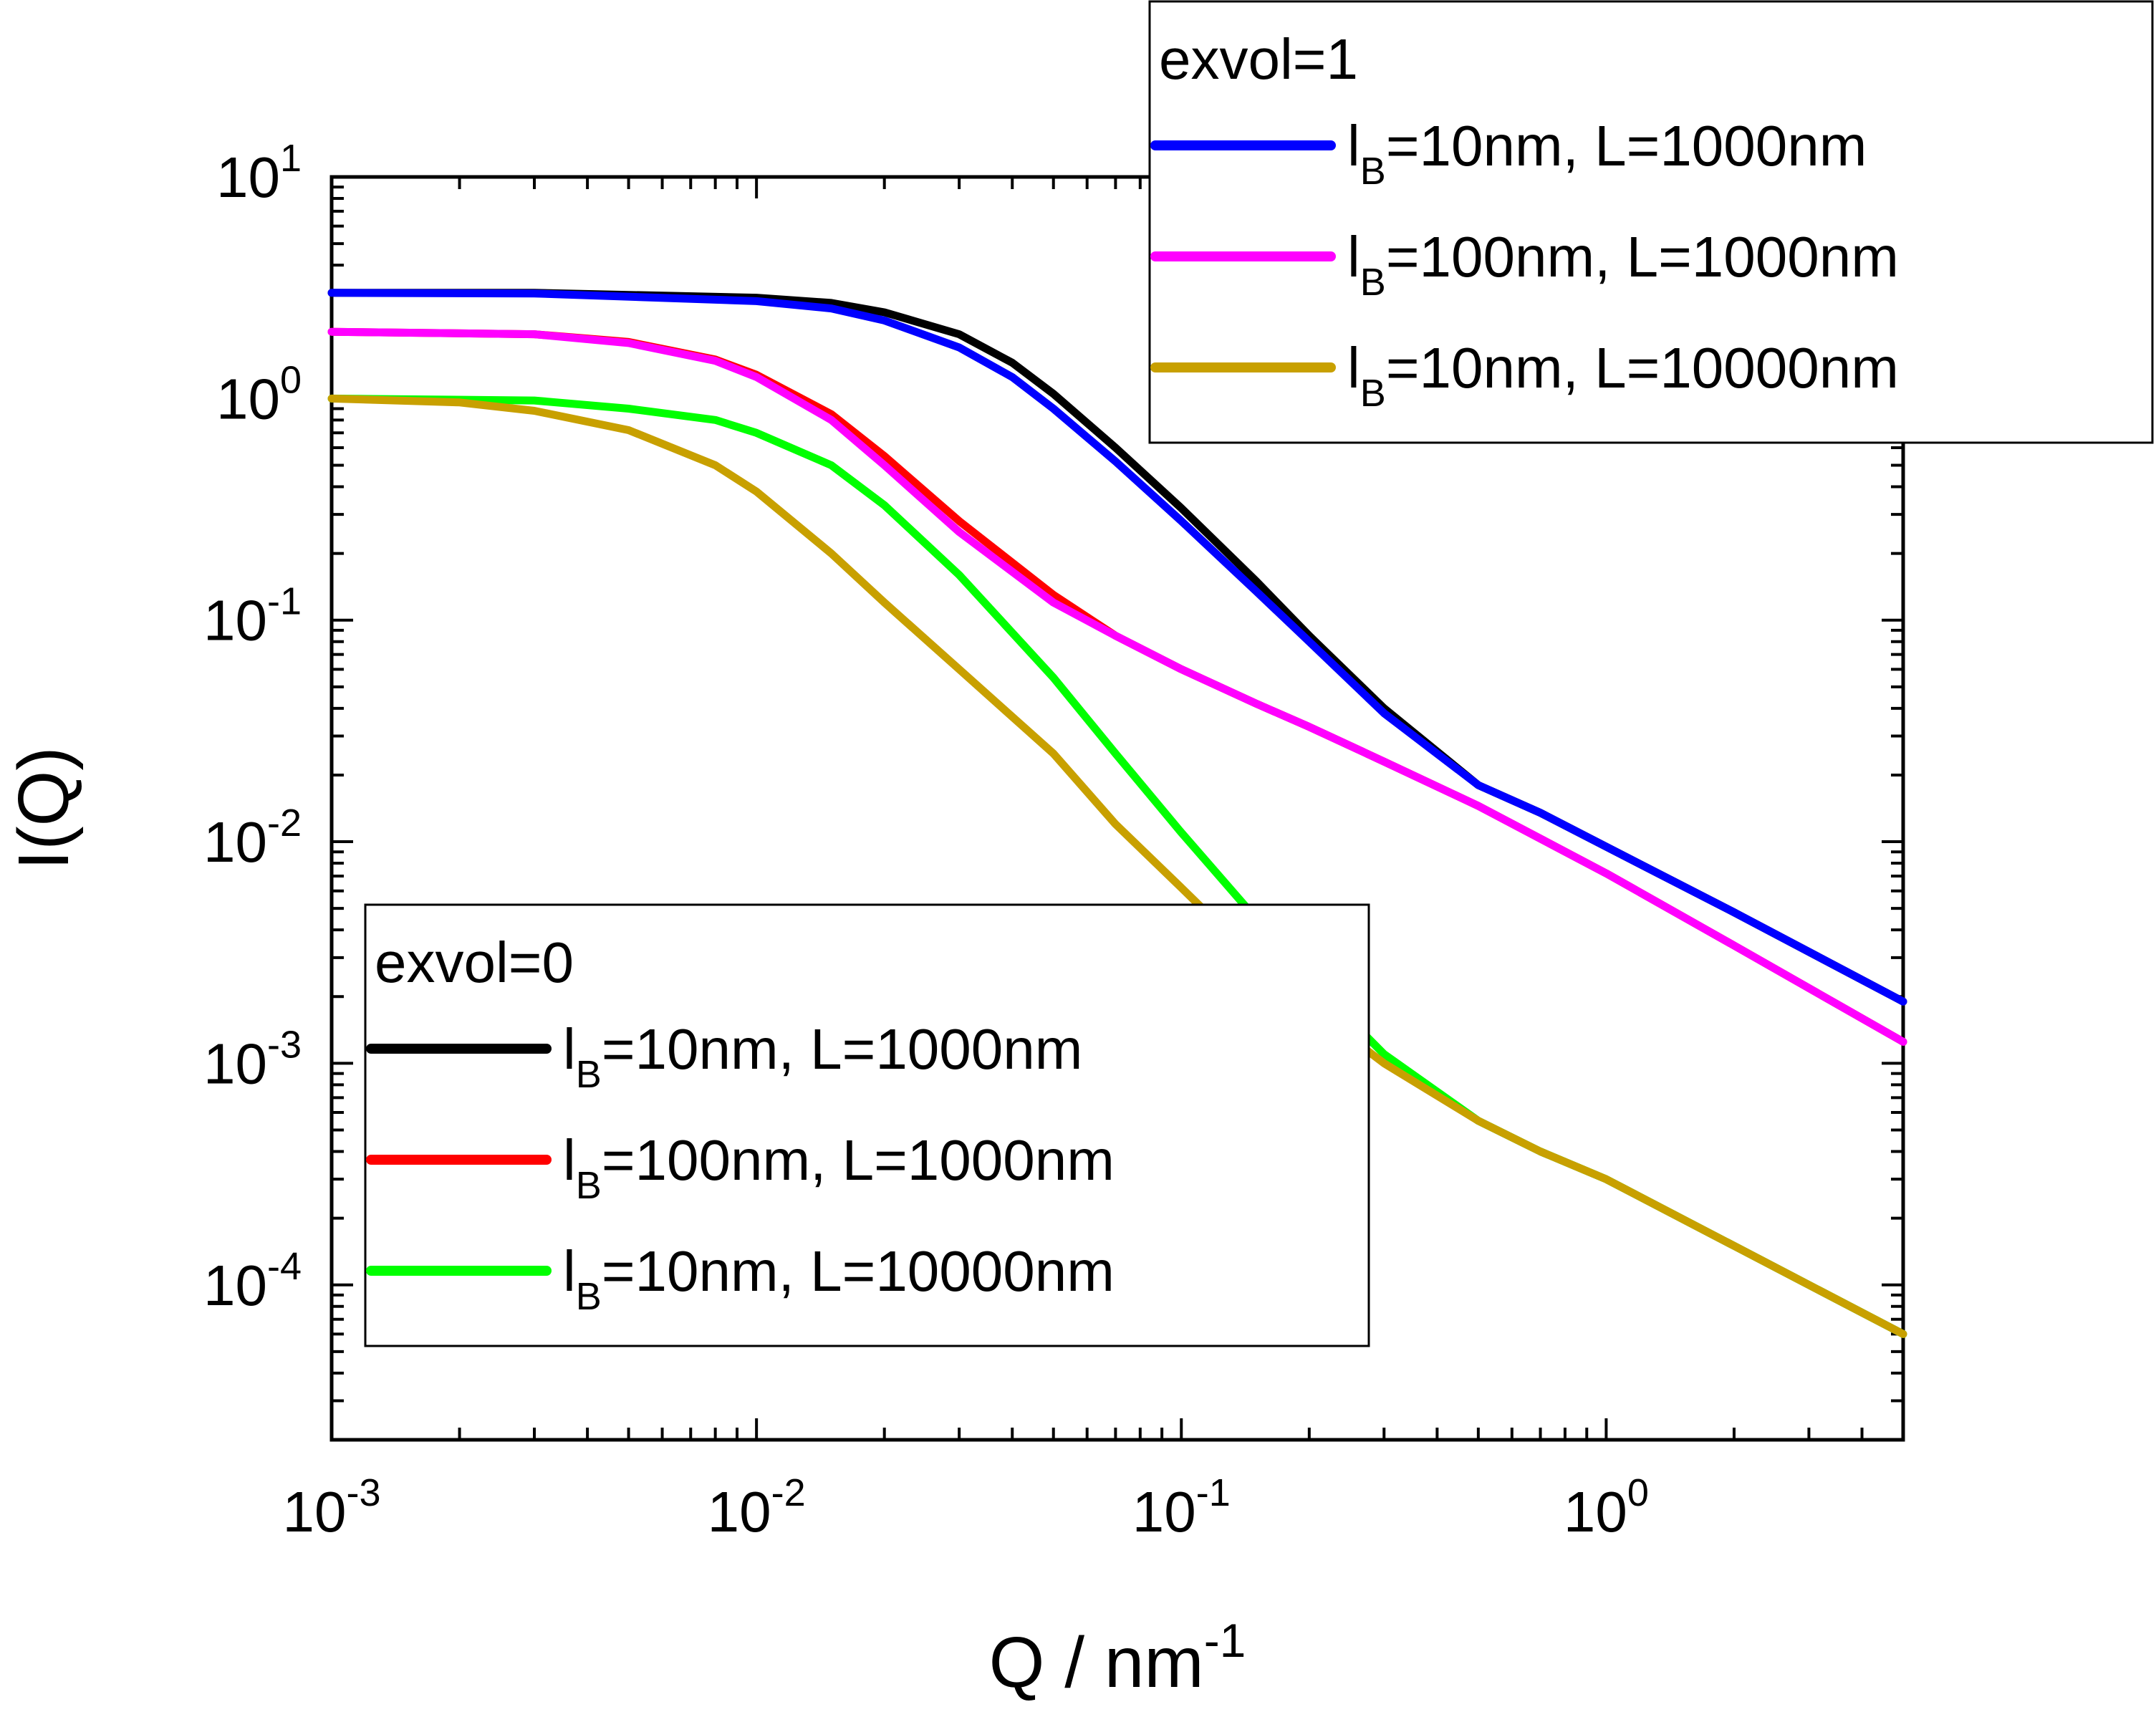 The height and width of the screenshot is (1712, 2156). What do you see at coordinates (44, 808) in the screenshot?
I see `y-axis-label: I(Q)` at bounding box center [44, 808].